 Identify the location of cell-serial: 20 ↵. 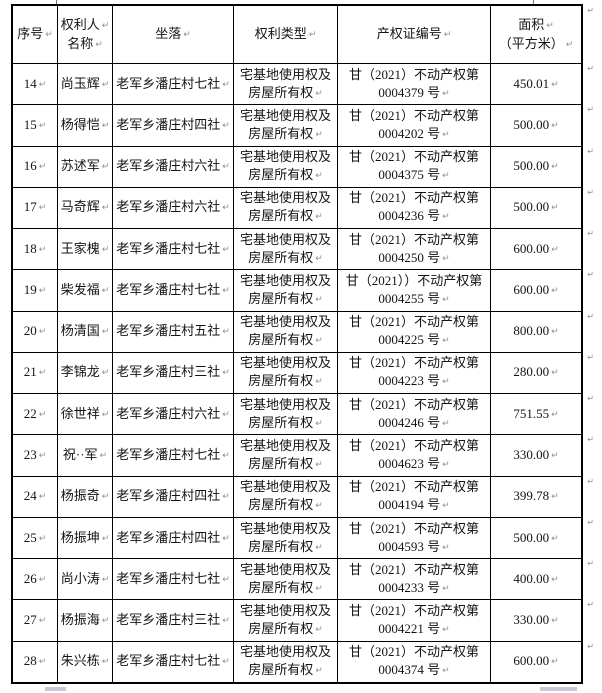
(35, 332).